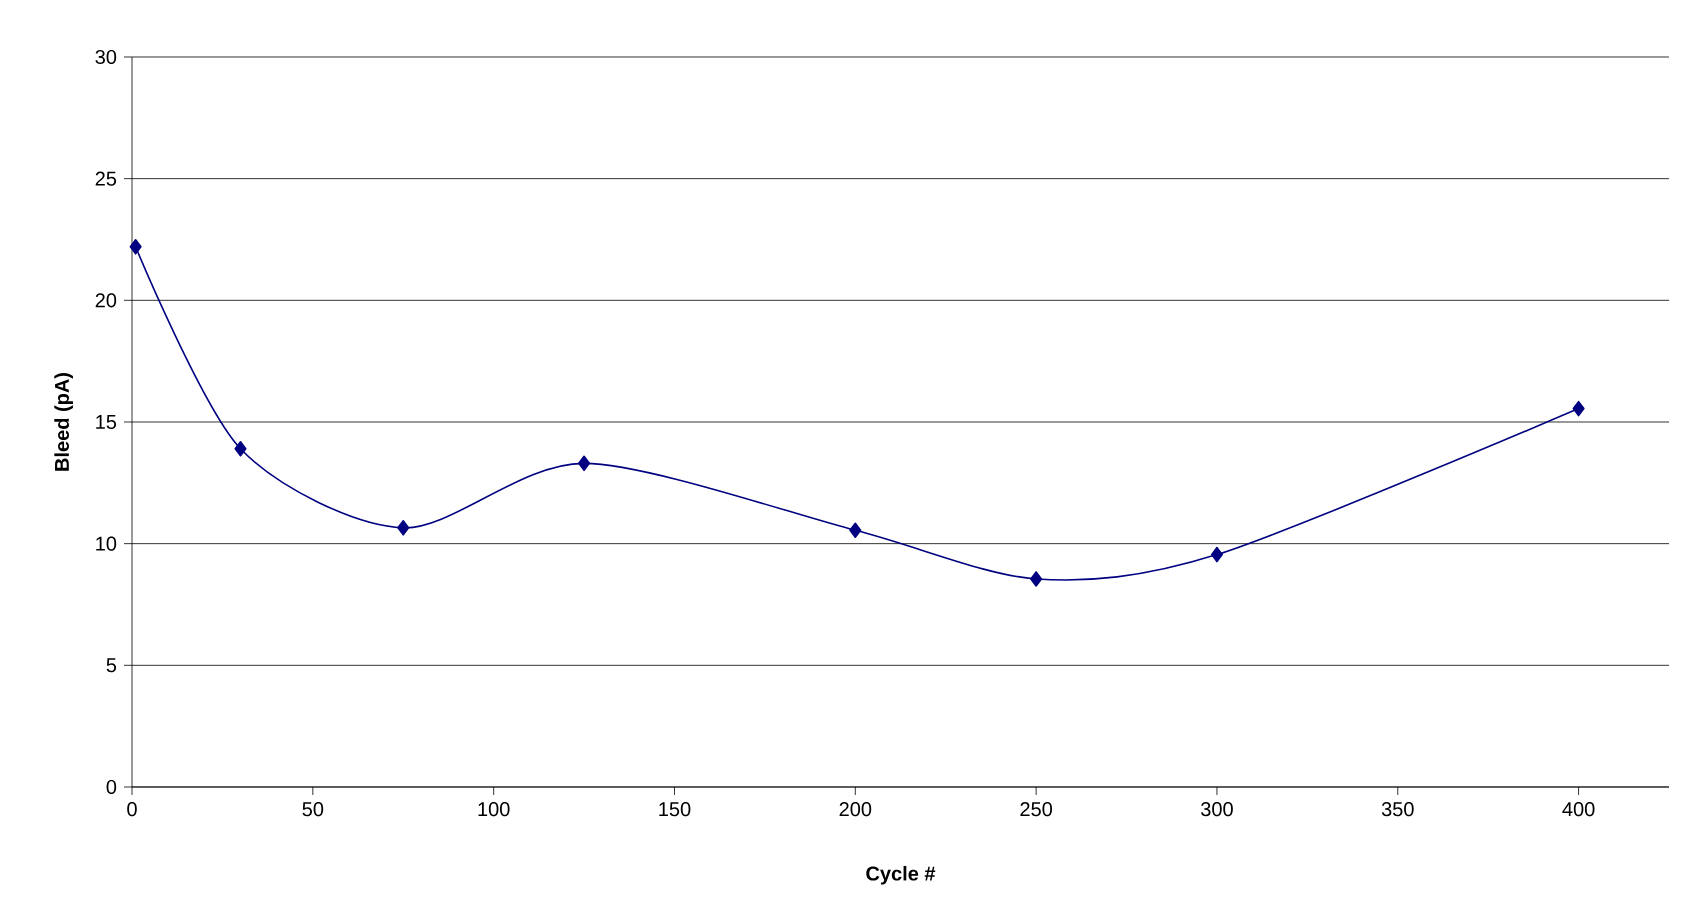  What do you see at coordinates (106, 178) in the screenshot?
I see `y-tick-label: 25` at bounding box center [106, 178].